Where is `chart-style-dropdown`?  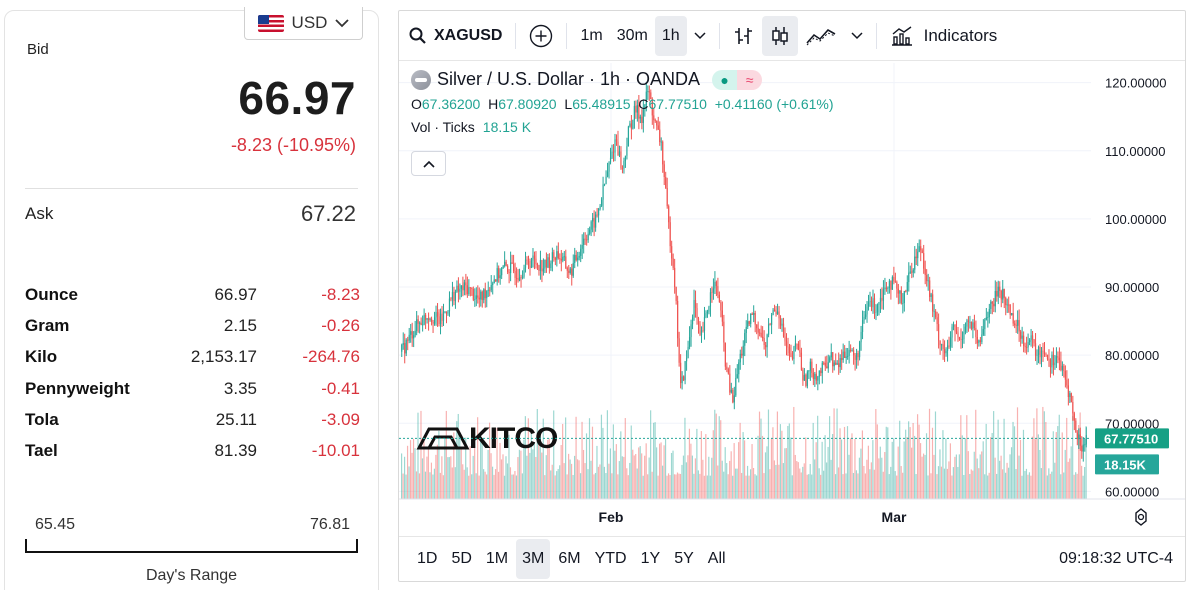
chart-style-dropdown is located at coordinates (857, 36).